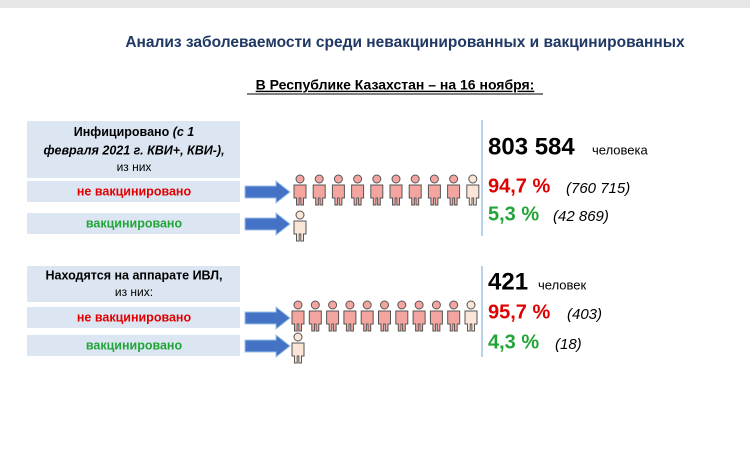 The width and height of the screenshot is (750, 454). Describe the element at coordinates (134, 167) in the screenshot. I see `label-text: из них` at that location.